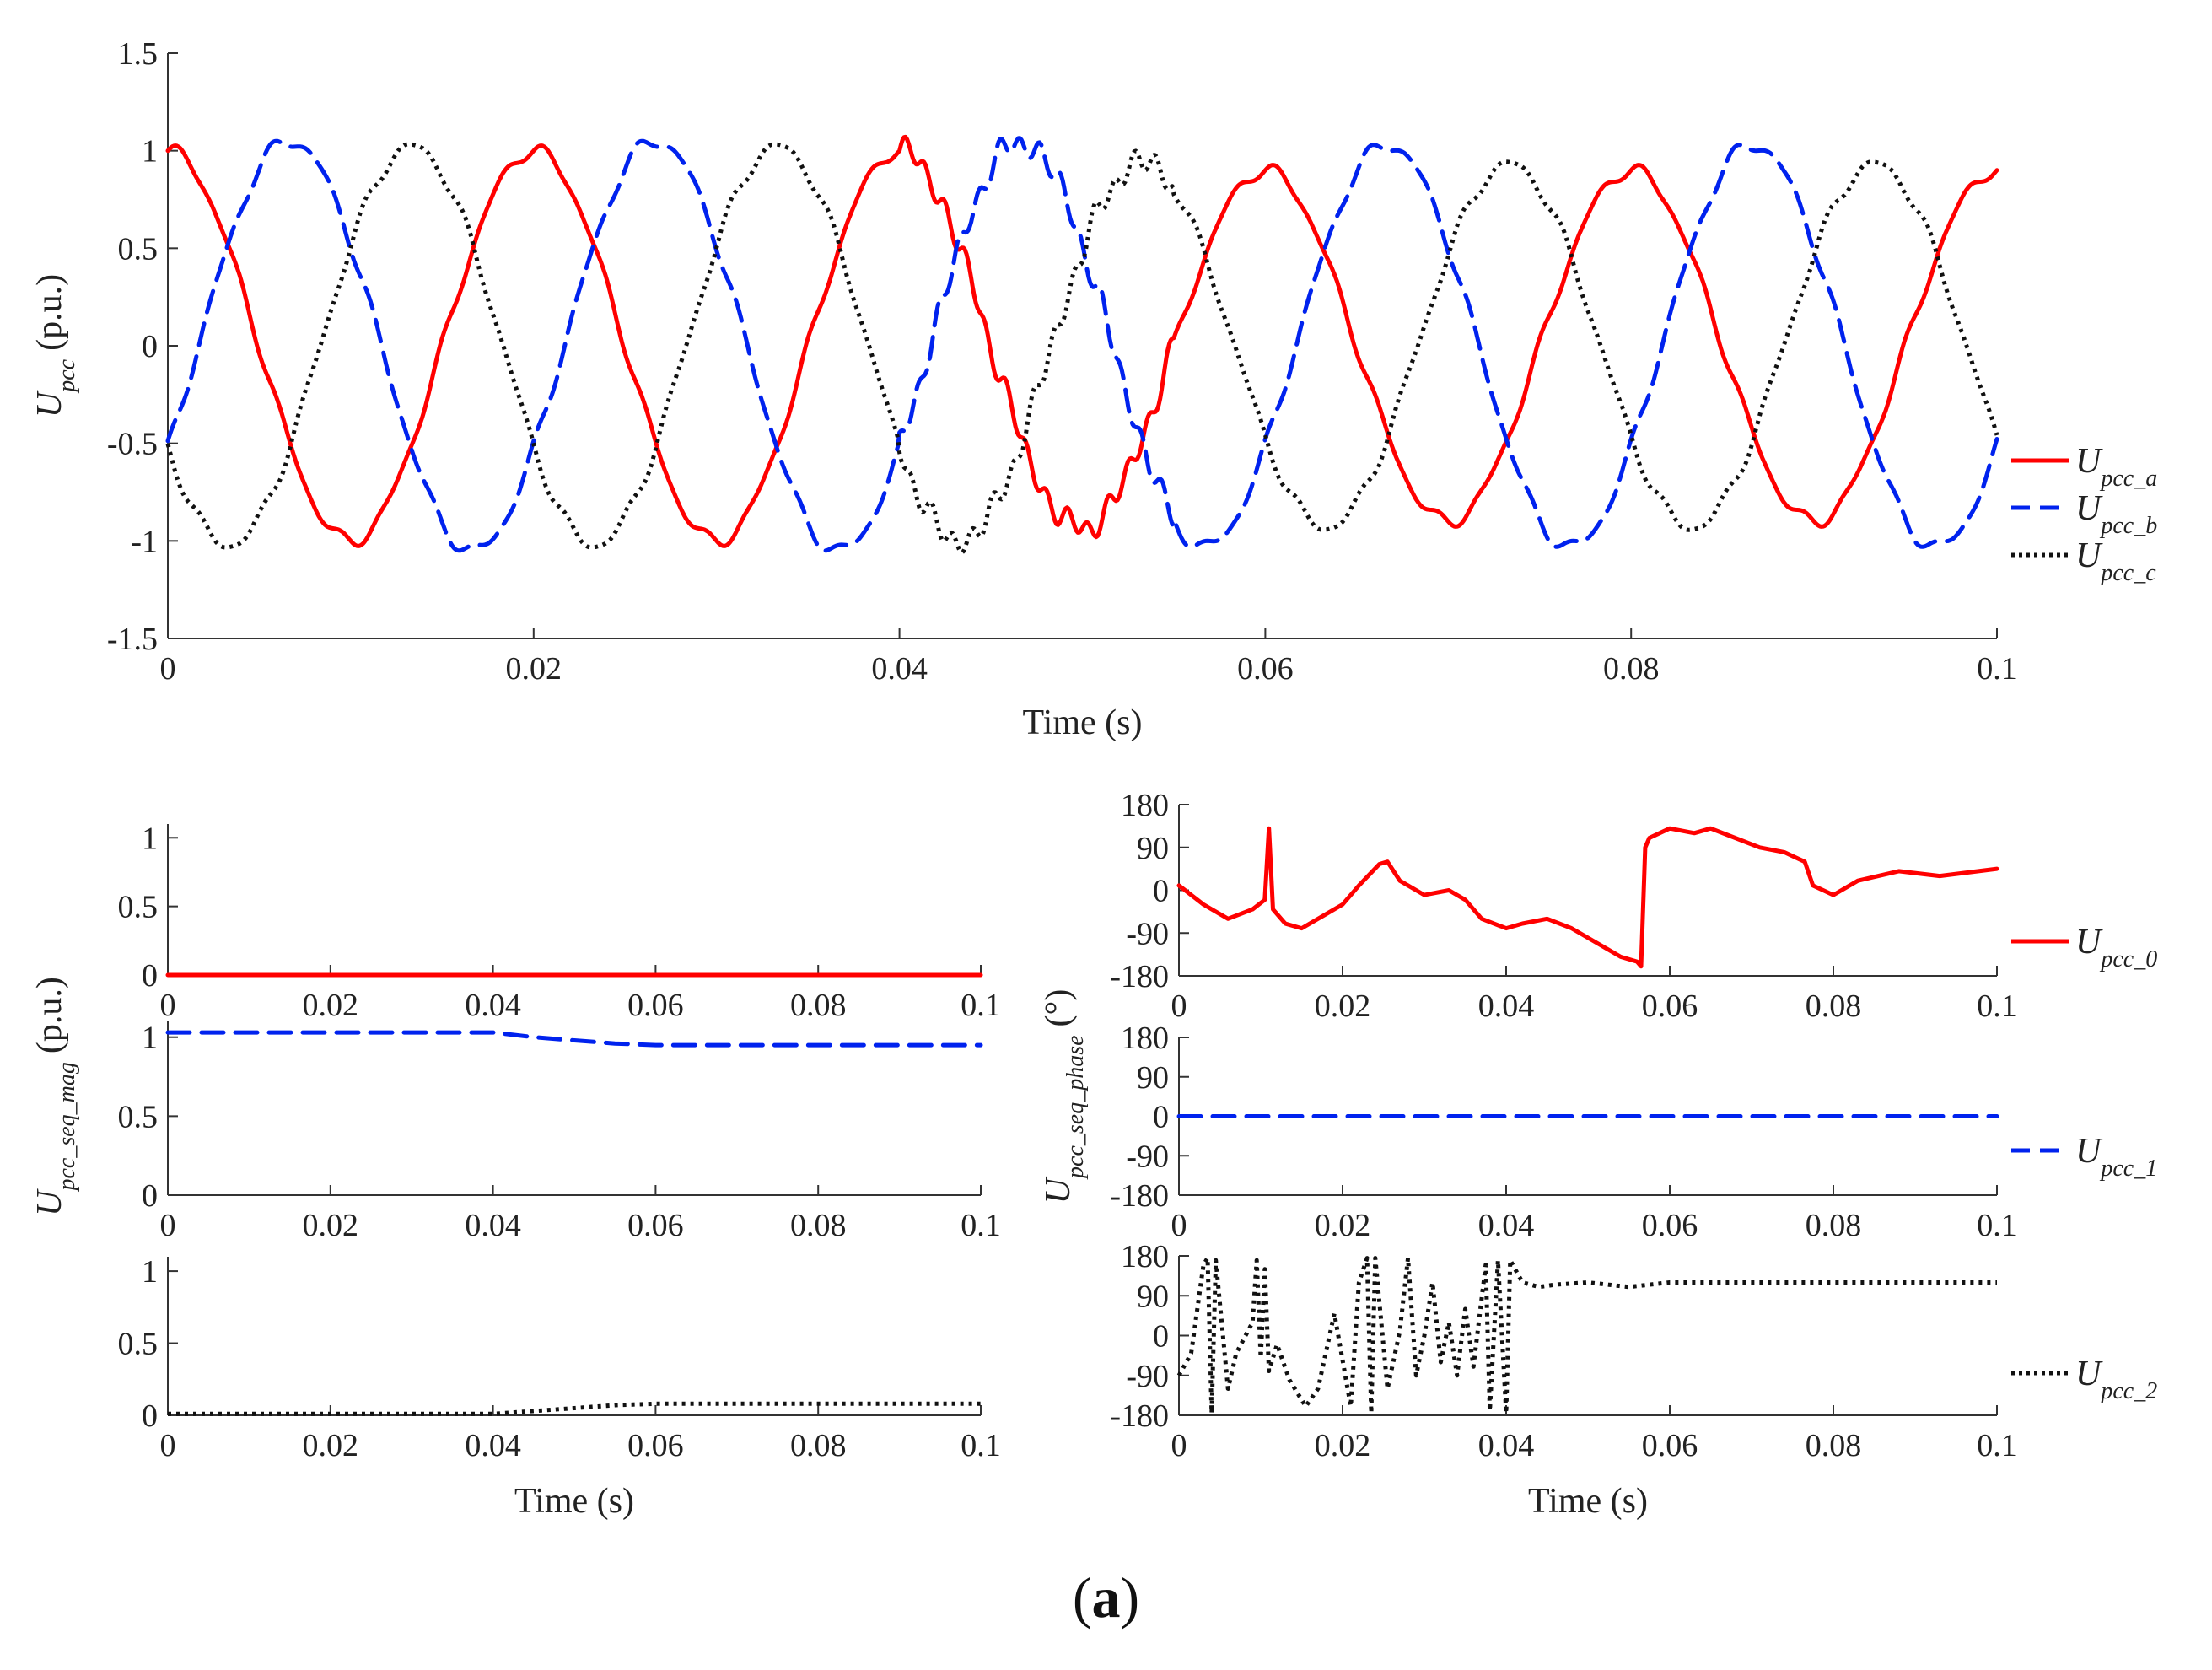 The height and width of the screenshot is (1670, 2212). Describe the element at coordinates (1997, 1445) in the screenshot. I see `phase-2-x-tick-label: 0.1` at that location.